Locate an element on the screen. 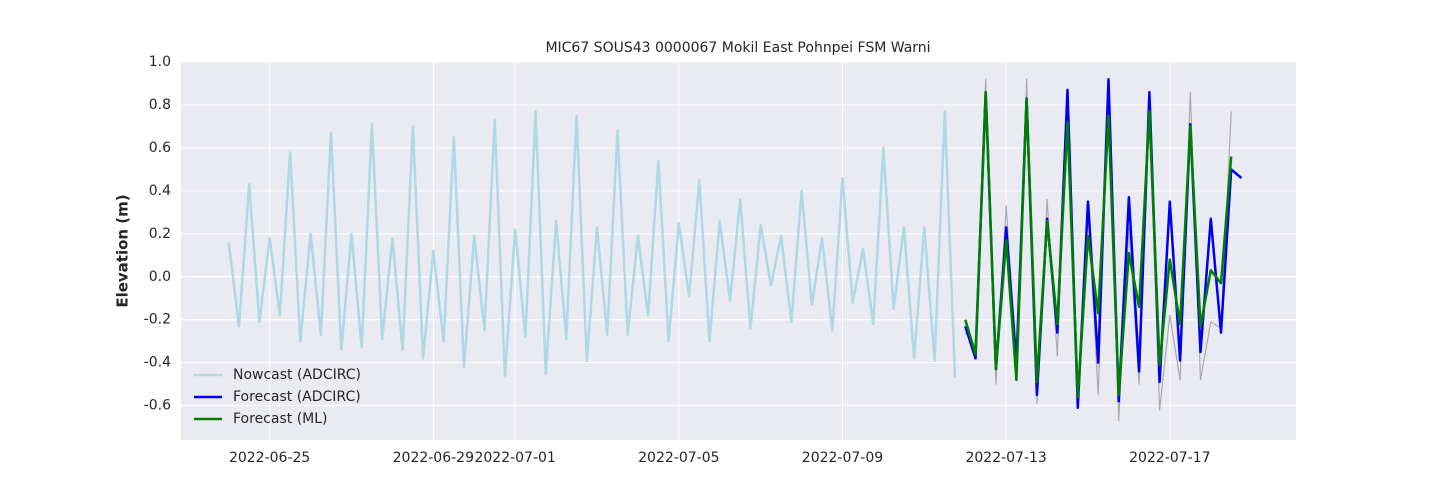 This screenshot has width=1440, height=504. y-tick-label: 0.8 is located at coordinates (160, 105).